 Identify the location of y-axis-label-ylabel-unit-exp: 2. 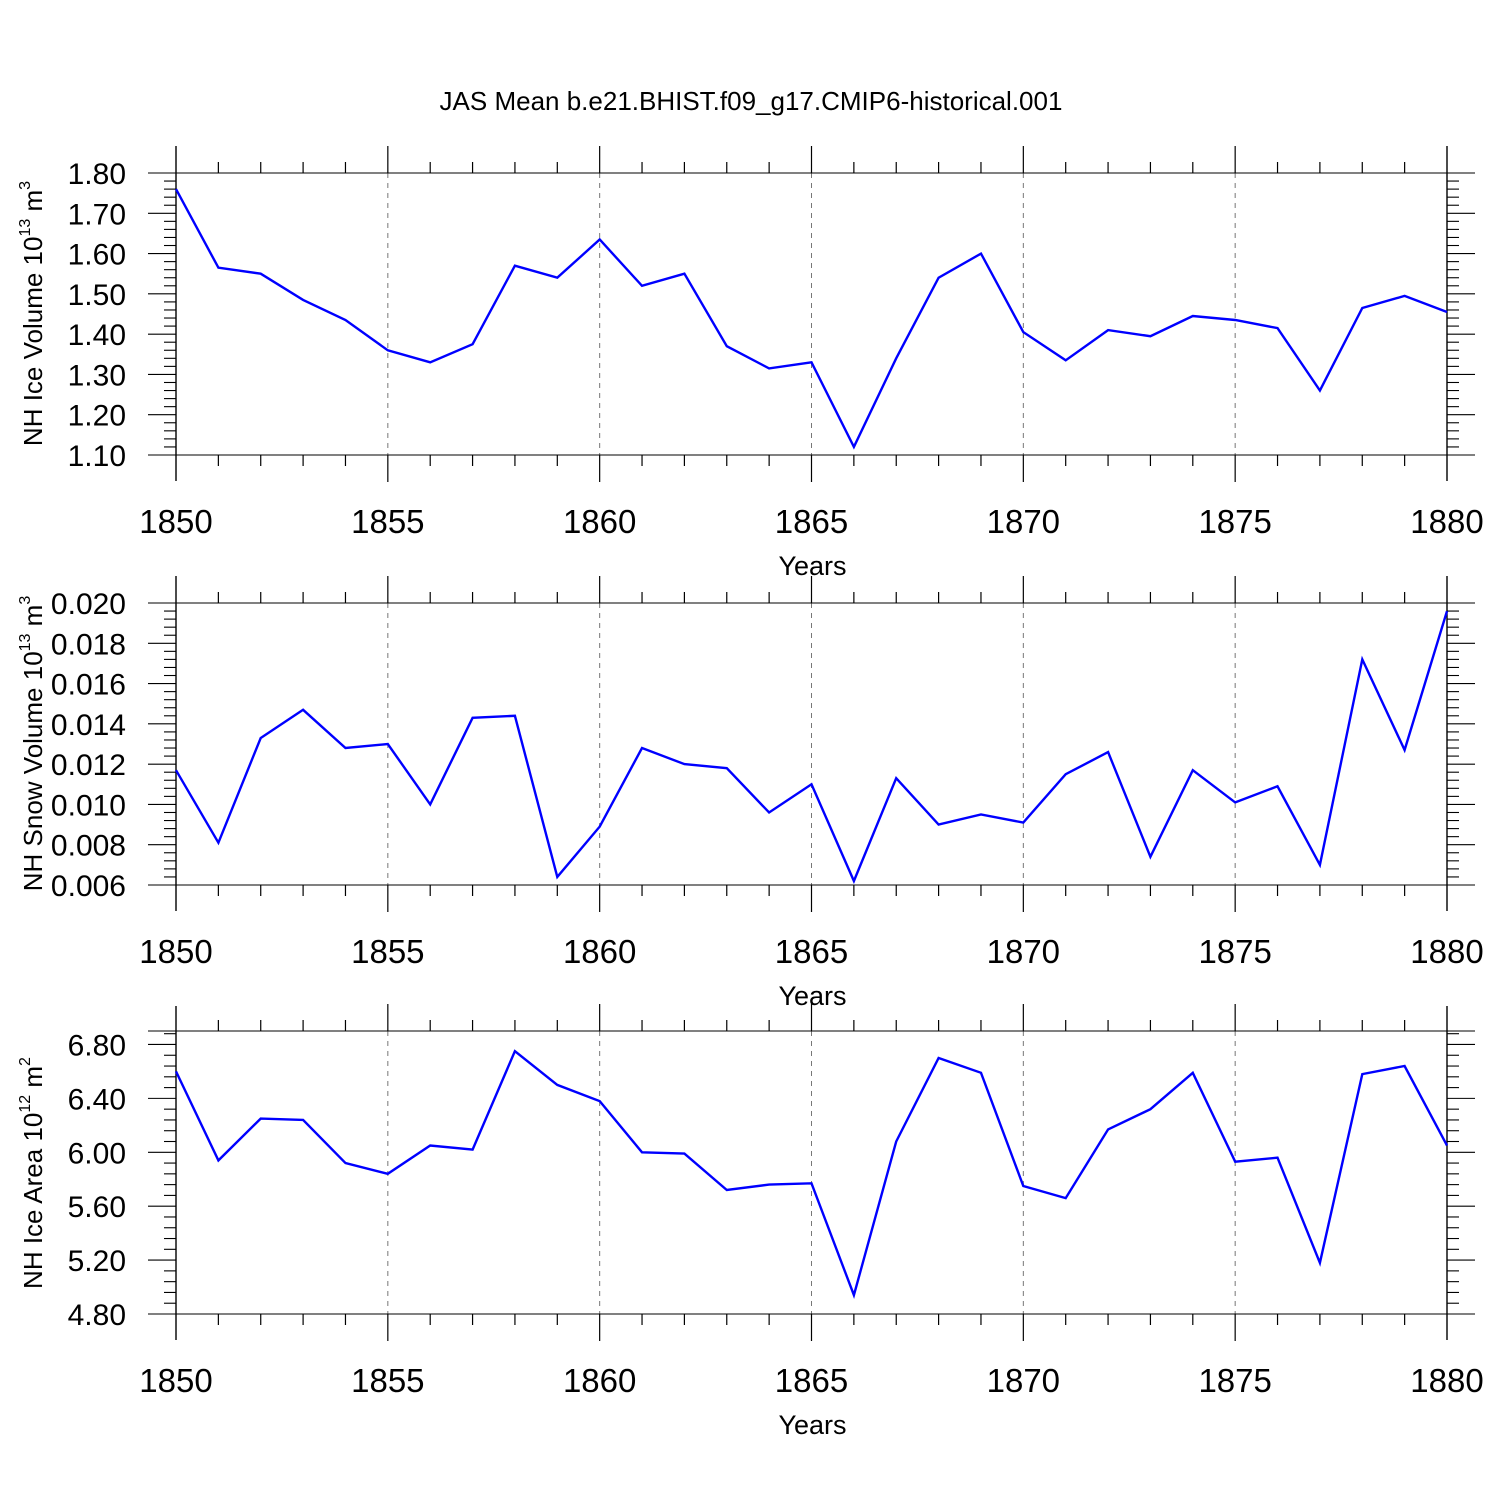
(25, 1061).